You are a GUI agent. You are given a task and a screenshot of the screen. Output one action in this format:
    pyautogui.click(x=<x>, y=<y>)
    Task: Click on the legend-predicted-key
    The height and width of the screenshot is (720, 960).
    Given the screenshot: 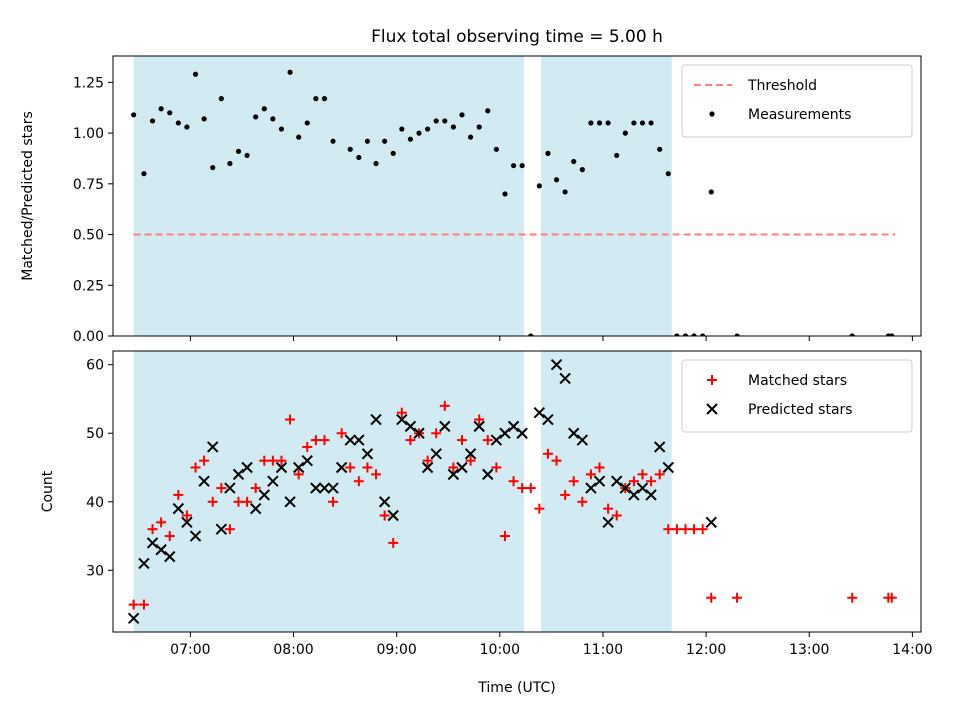 What is the action you would take?
    pyautogui.click(x=712, y=409)
    